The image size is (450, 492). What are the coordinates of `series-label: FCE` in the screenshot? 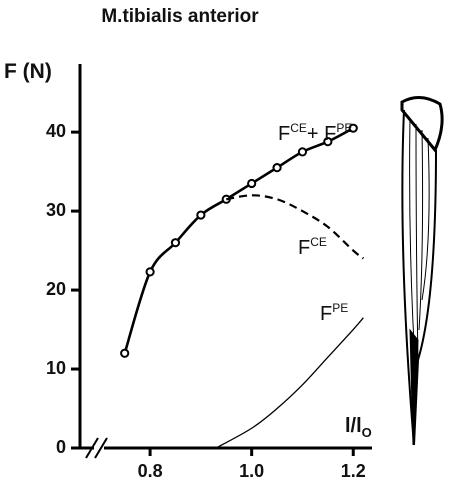 It's located at (312, 247).